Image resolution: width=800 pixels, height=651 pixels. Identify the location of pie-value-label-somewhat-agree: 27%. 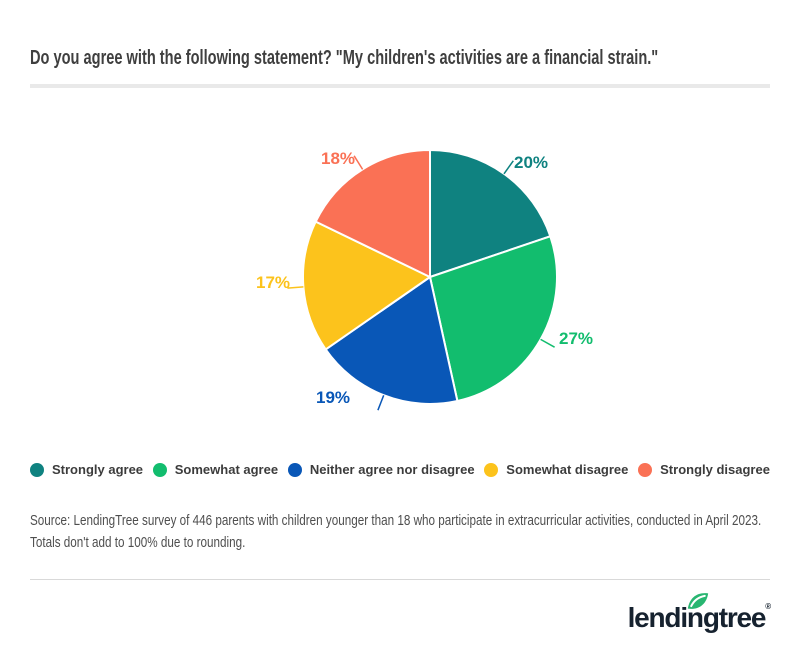
(576, 338).